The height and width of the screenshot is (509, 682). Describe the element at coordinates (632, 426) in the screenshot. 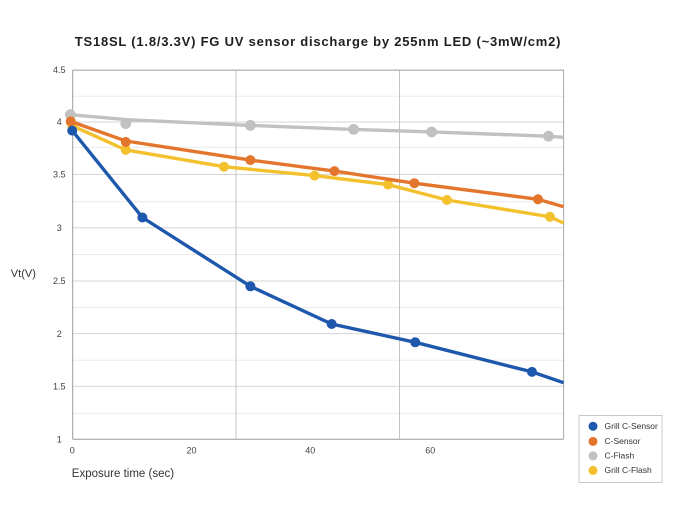

I see `svg-text: Grill C-Sensor` at that location.